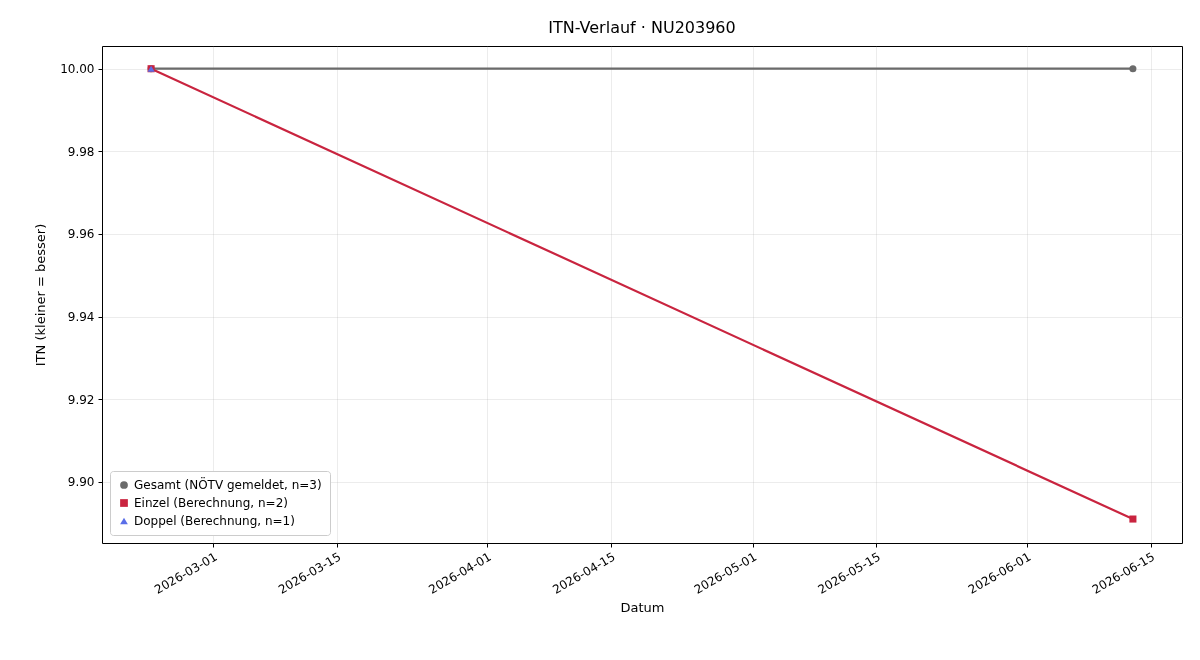 This screenshot has width=1200, height=660. I want to click on chart-title: ITN-Verlauf · NU203960, so click(642, 27).